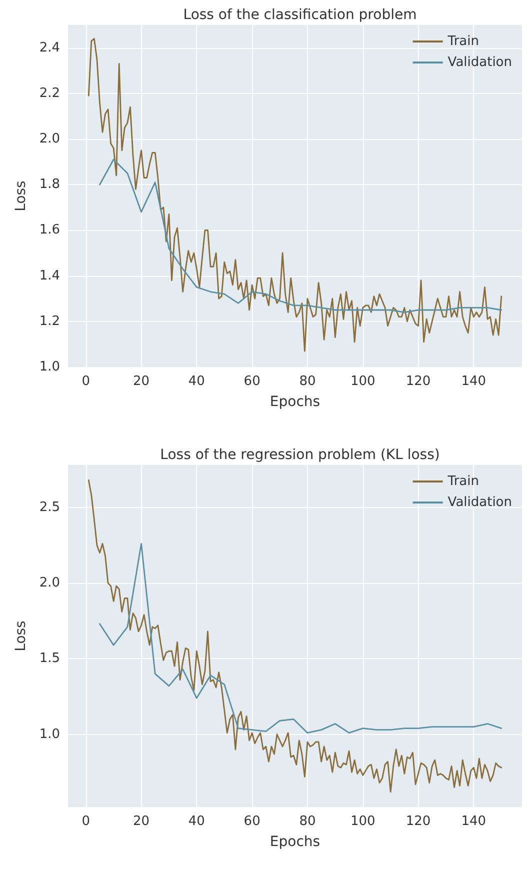 This screenshot has width=525, height=875. I want to click on line-series, so click(300, 235).